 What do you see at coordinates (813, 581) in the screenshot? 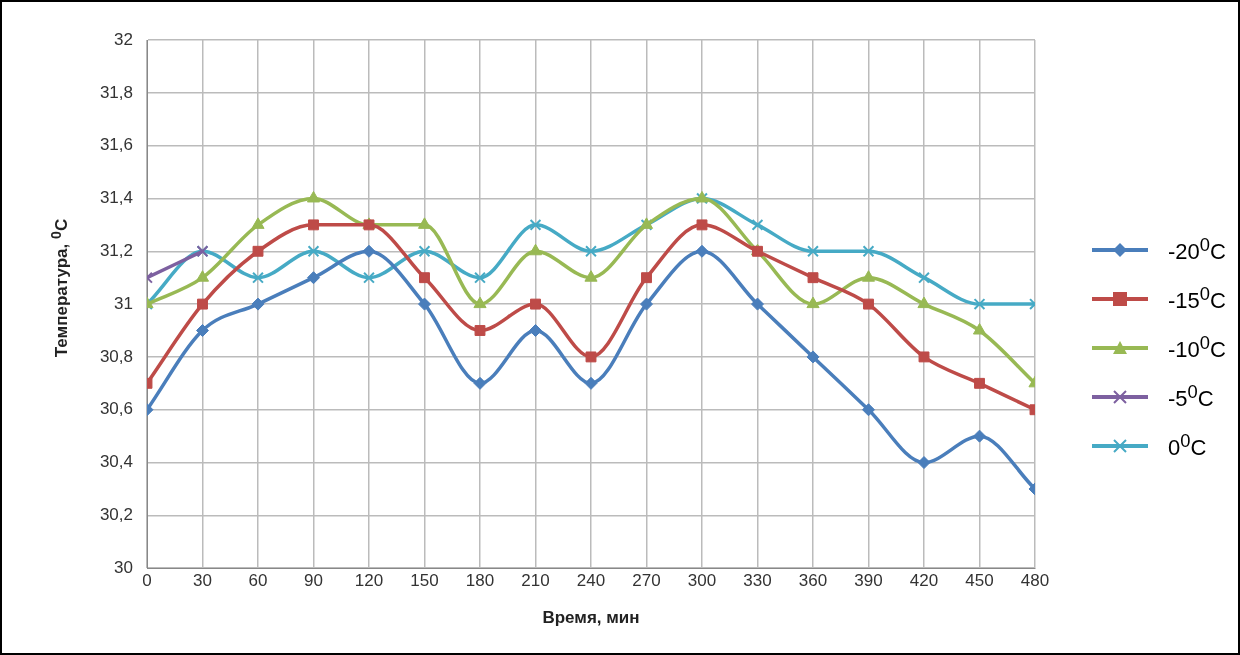
I see `x-tick-label: 360` at bounding box center [813, 581].